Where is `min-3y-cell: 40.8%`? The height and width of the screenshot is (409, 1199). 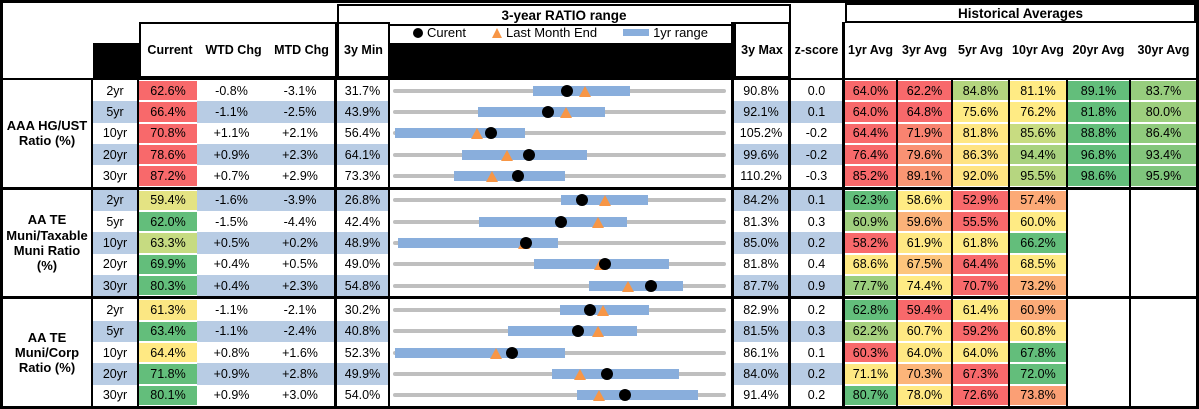 min-3y-cell: 40.8% is located at coordinates (363, 331).